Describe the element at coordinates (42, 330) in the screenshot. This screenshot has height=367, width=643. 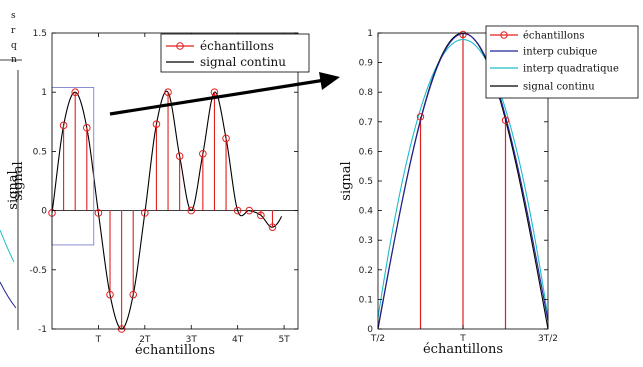
I see `y-tick-label: -1` at that location.